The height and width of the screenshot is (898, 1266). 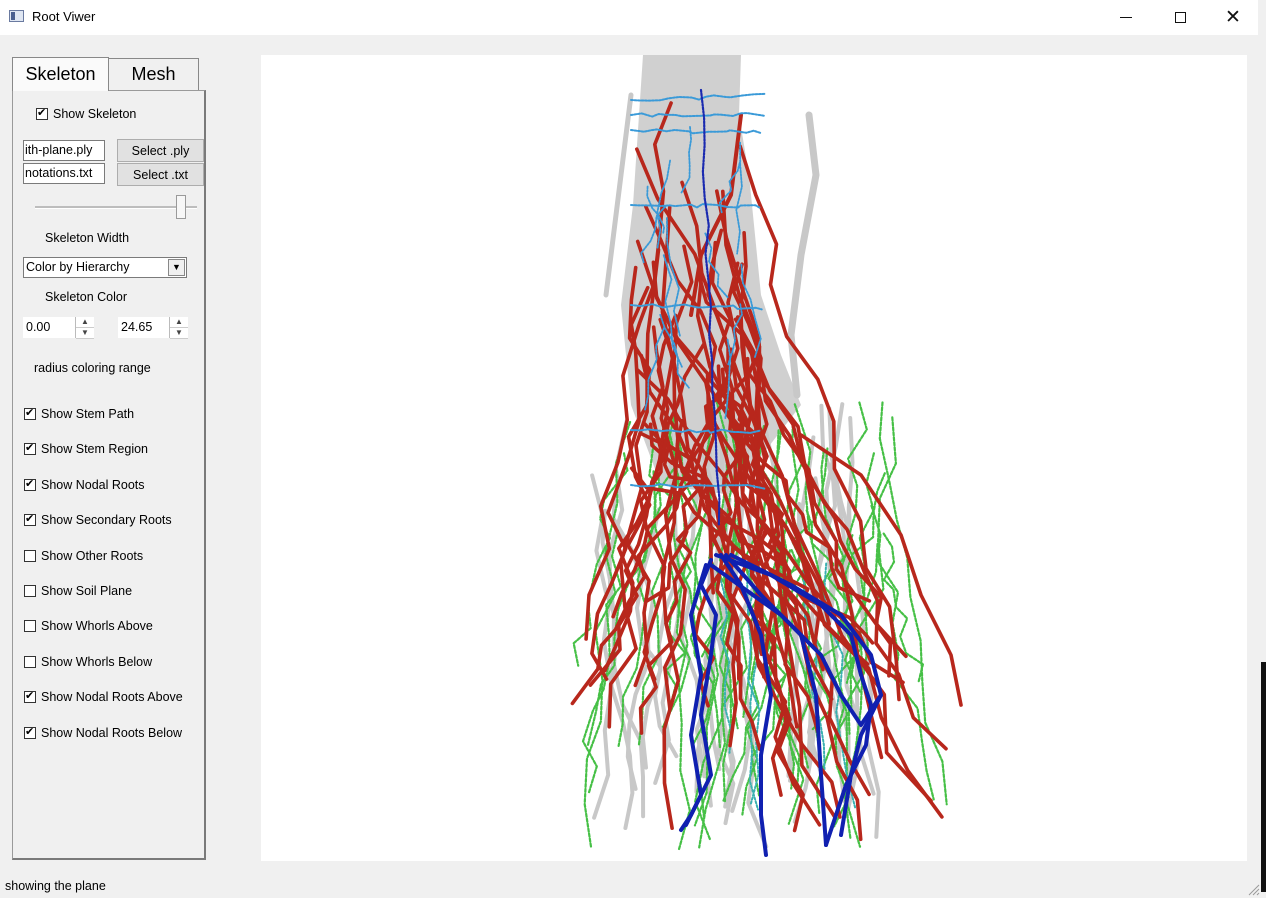 What do you see at coordinates (92, 555) in the screenshot?
I see `checkbox-label: Show Other Roots` at bounding box center [92, 555].